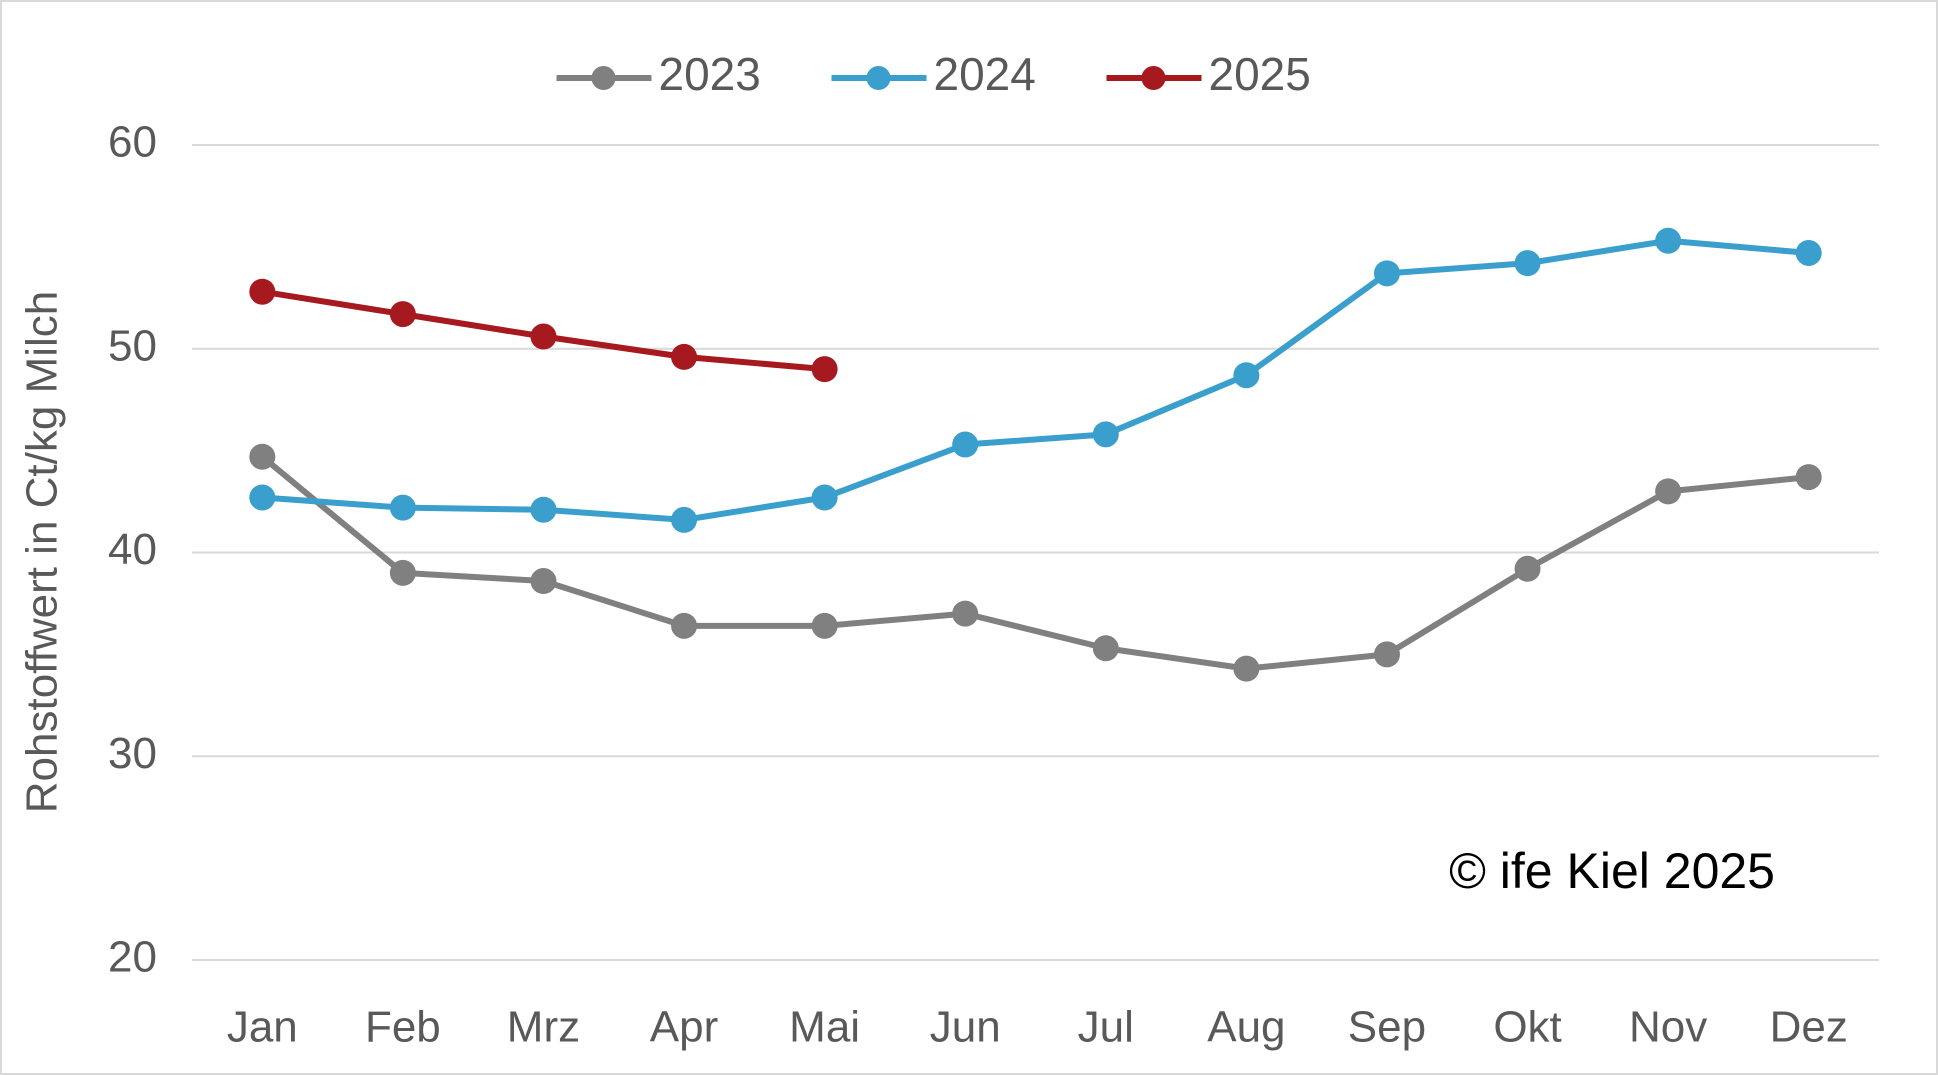 This screenshot has height=1075, width=1938. Describe the element at coordinates (1668, 1027) in the screenshot. I see `x-tick-label: Nov` at that location.